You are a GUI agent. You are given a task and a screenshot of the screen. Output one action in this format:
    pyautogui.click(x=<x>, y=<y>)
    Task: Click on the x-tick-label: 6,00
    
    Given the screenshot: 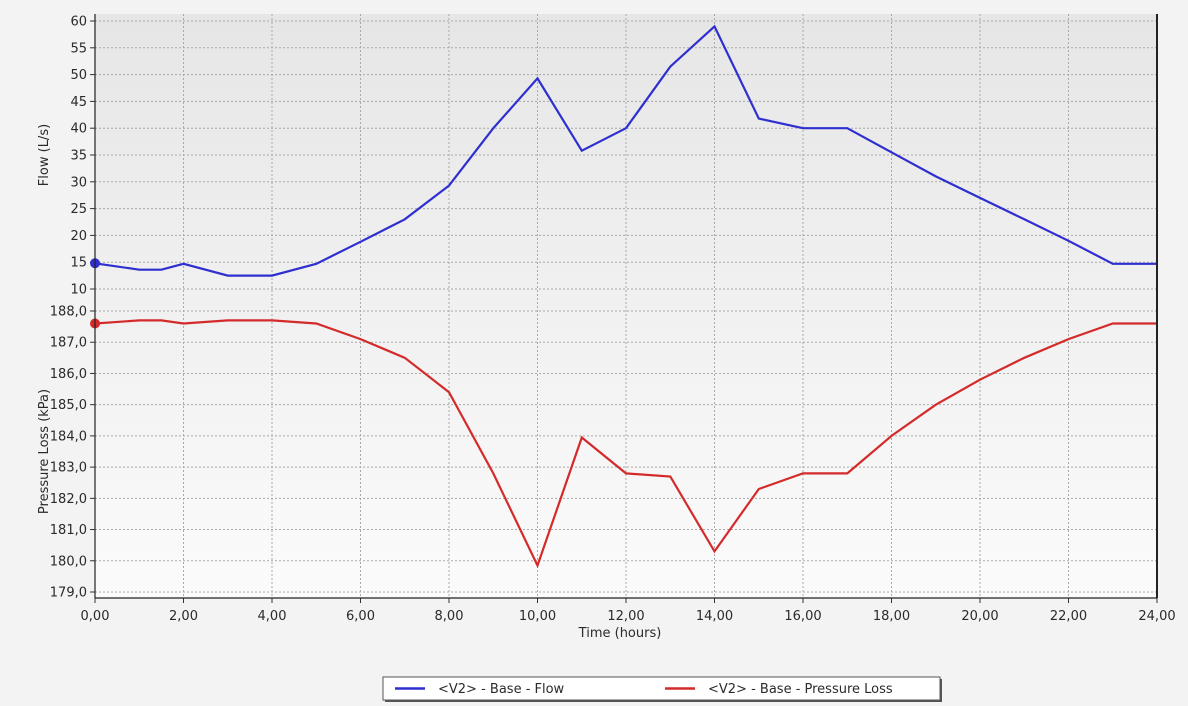 What is the action you would take?
    pyautogui.click(x=360, y=616)
    